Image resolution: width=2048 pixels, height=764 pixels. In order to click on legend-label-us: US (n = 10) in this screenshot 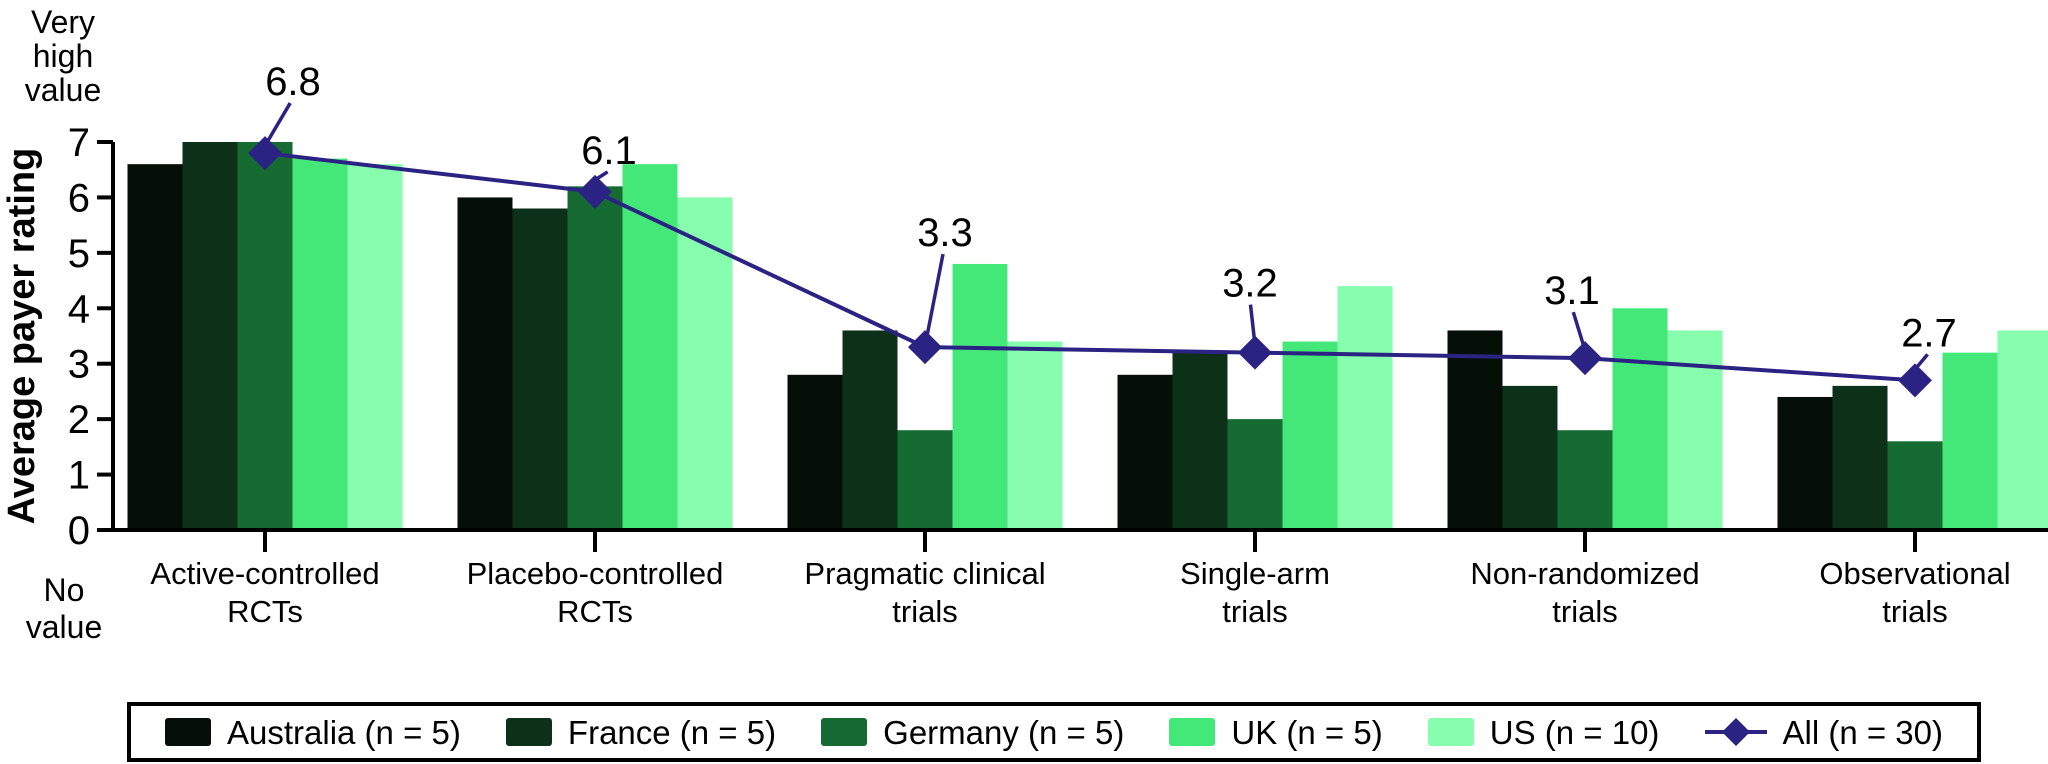, I will do `click(1574, 732)`.